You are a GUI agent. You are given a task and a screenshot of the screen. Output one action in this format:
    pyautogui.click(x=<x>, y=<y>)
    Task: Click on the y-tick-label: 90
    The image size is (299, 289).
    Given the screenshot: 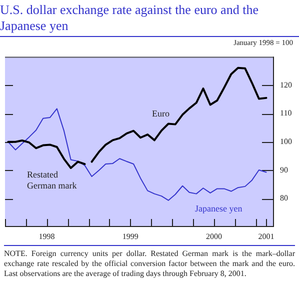 What is the action you would take?
    pyautogui.click(x=284, y=169)
    